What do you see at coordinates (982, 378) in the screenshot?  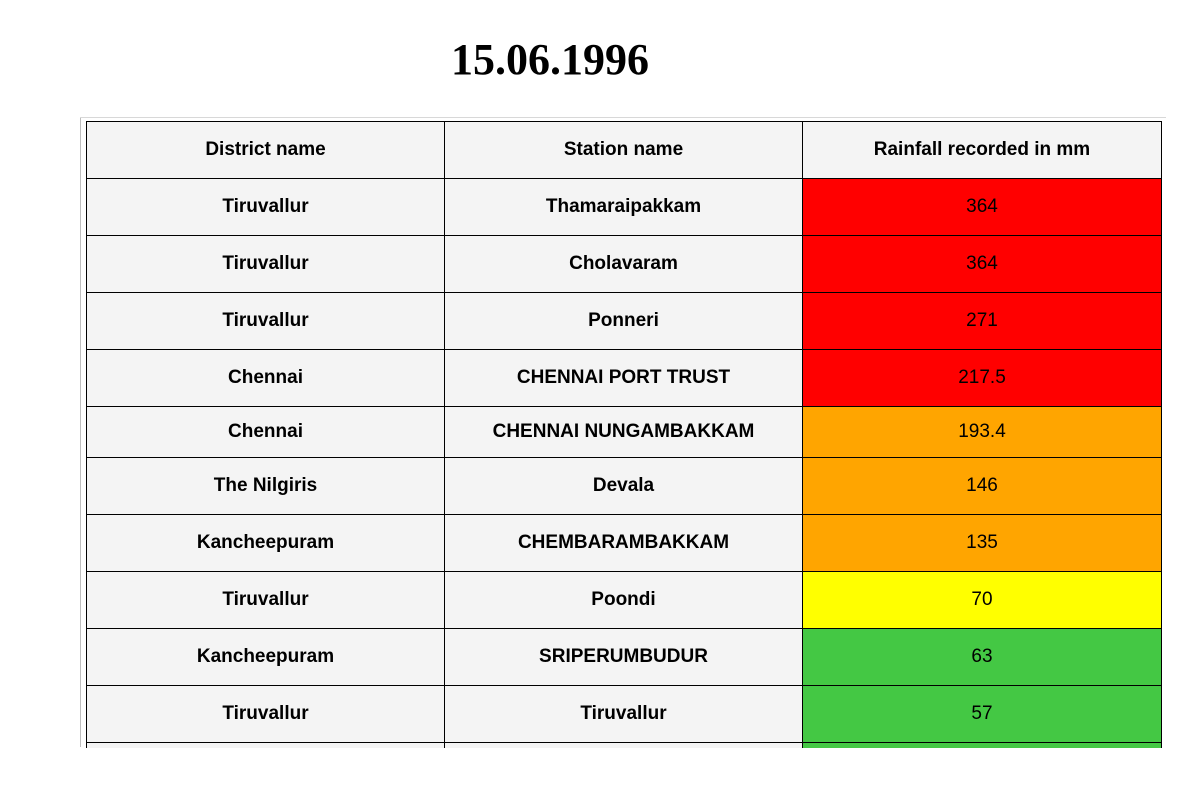 I see `rainfall-cell: 217.5` at bounding box center [982, 378].